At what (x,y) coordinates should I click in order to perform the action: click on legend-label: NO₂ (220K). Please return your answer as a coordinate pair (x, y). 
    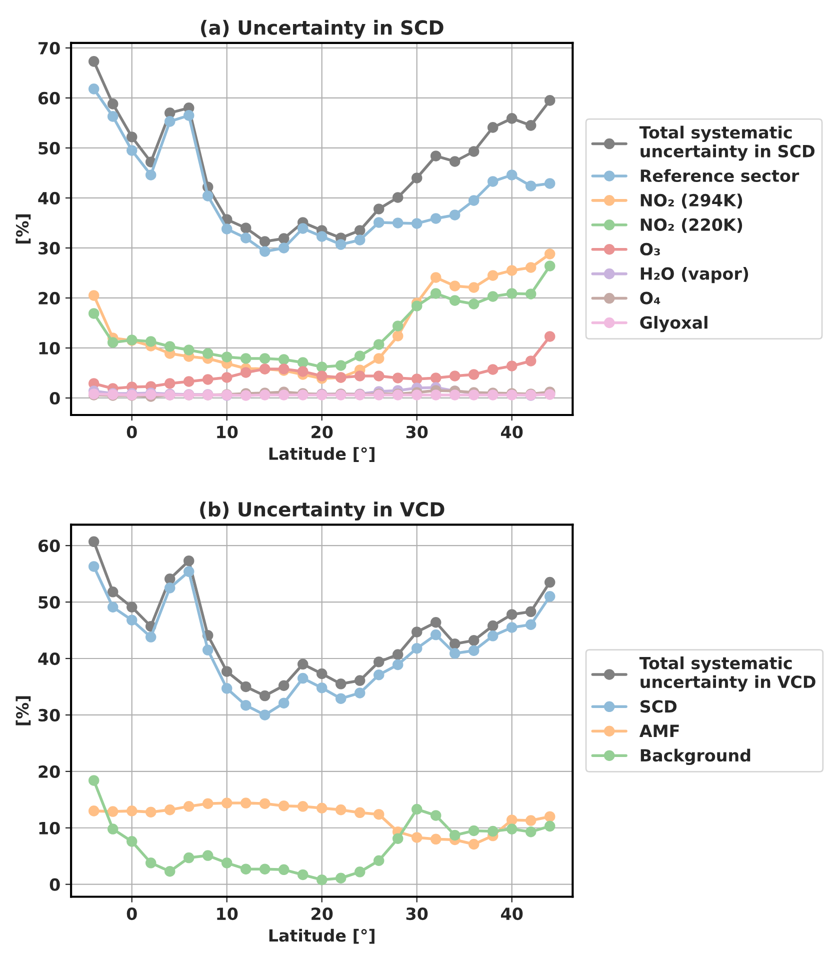
    Looking at the image, I should click on (691, 225).